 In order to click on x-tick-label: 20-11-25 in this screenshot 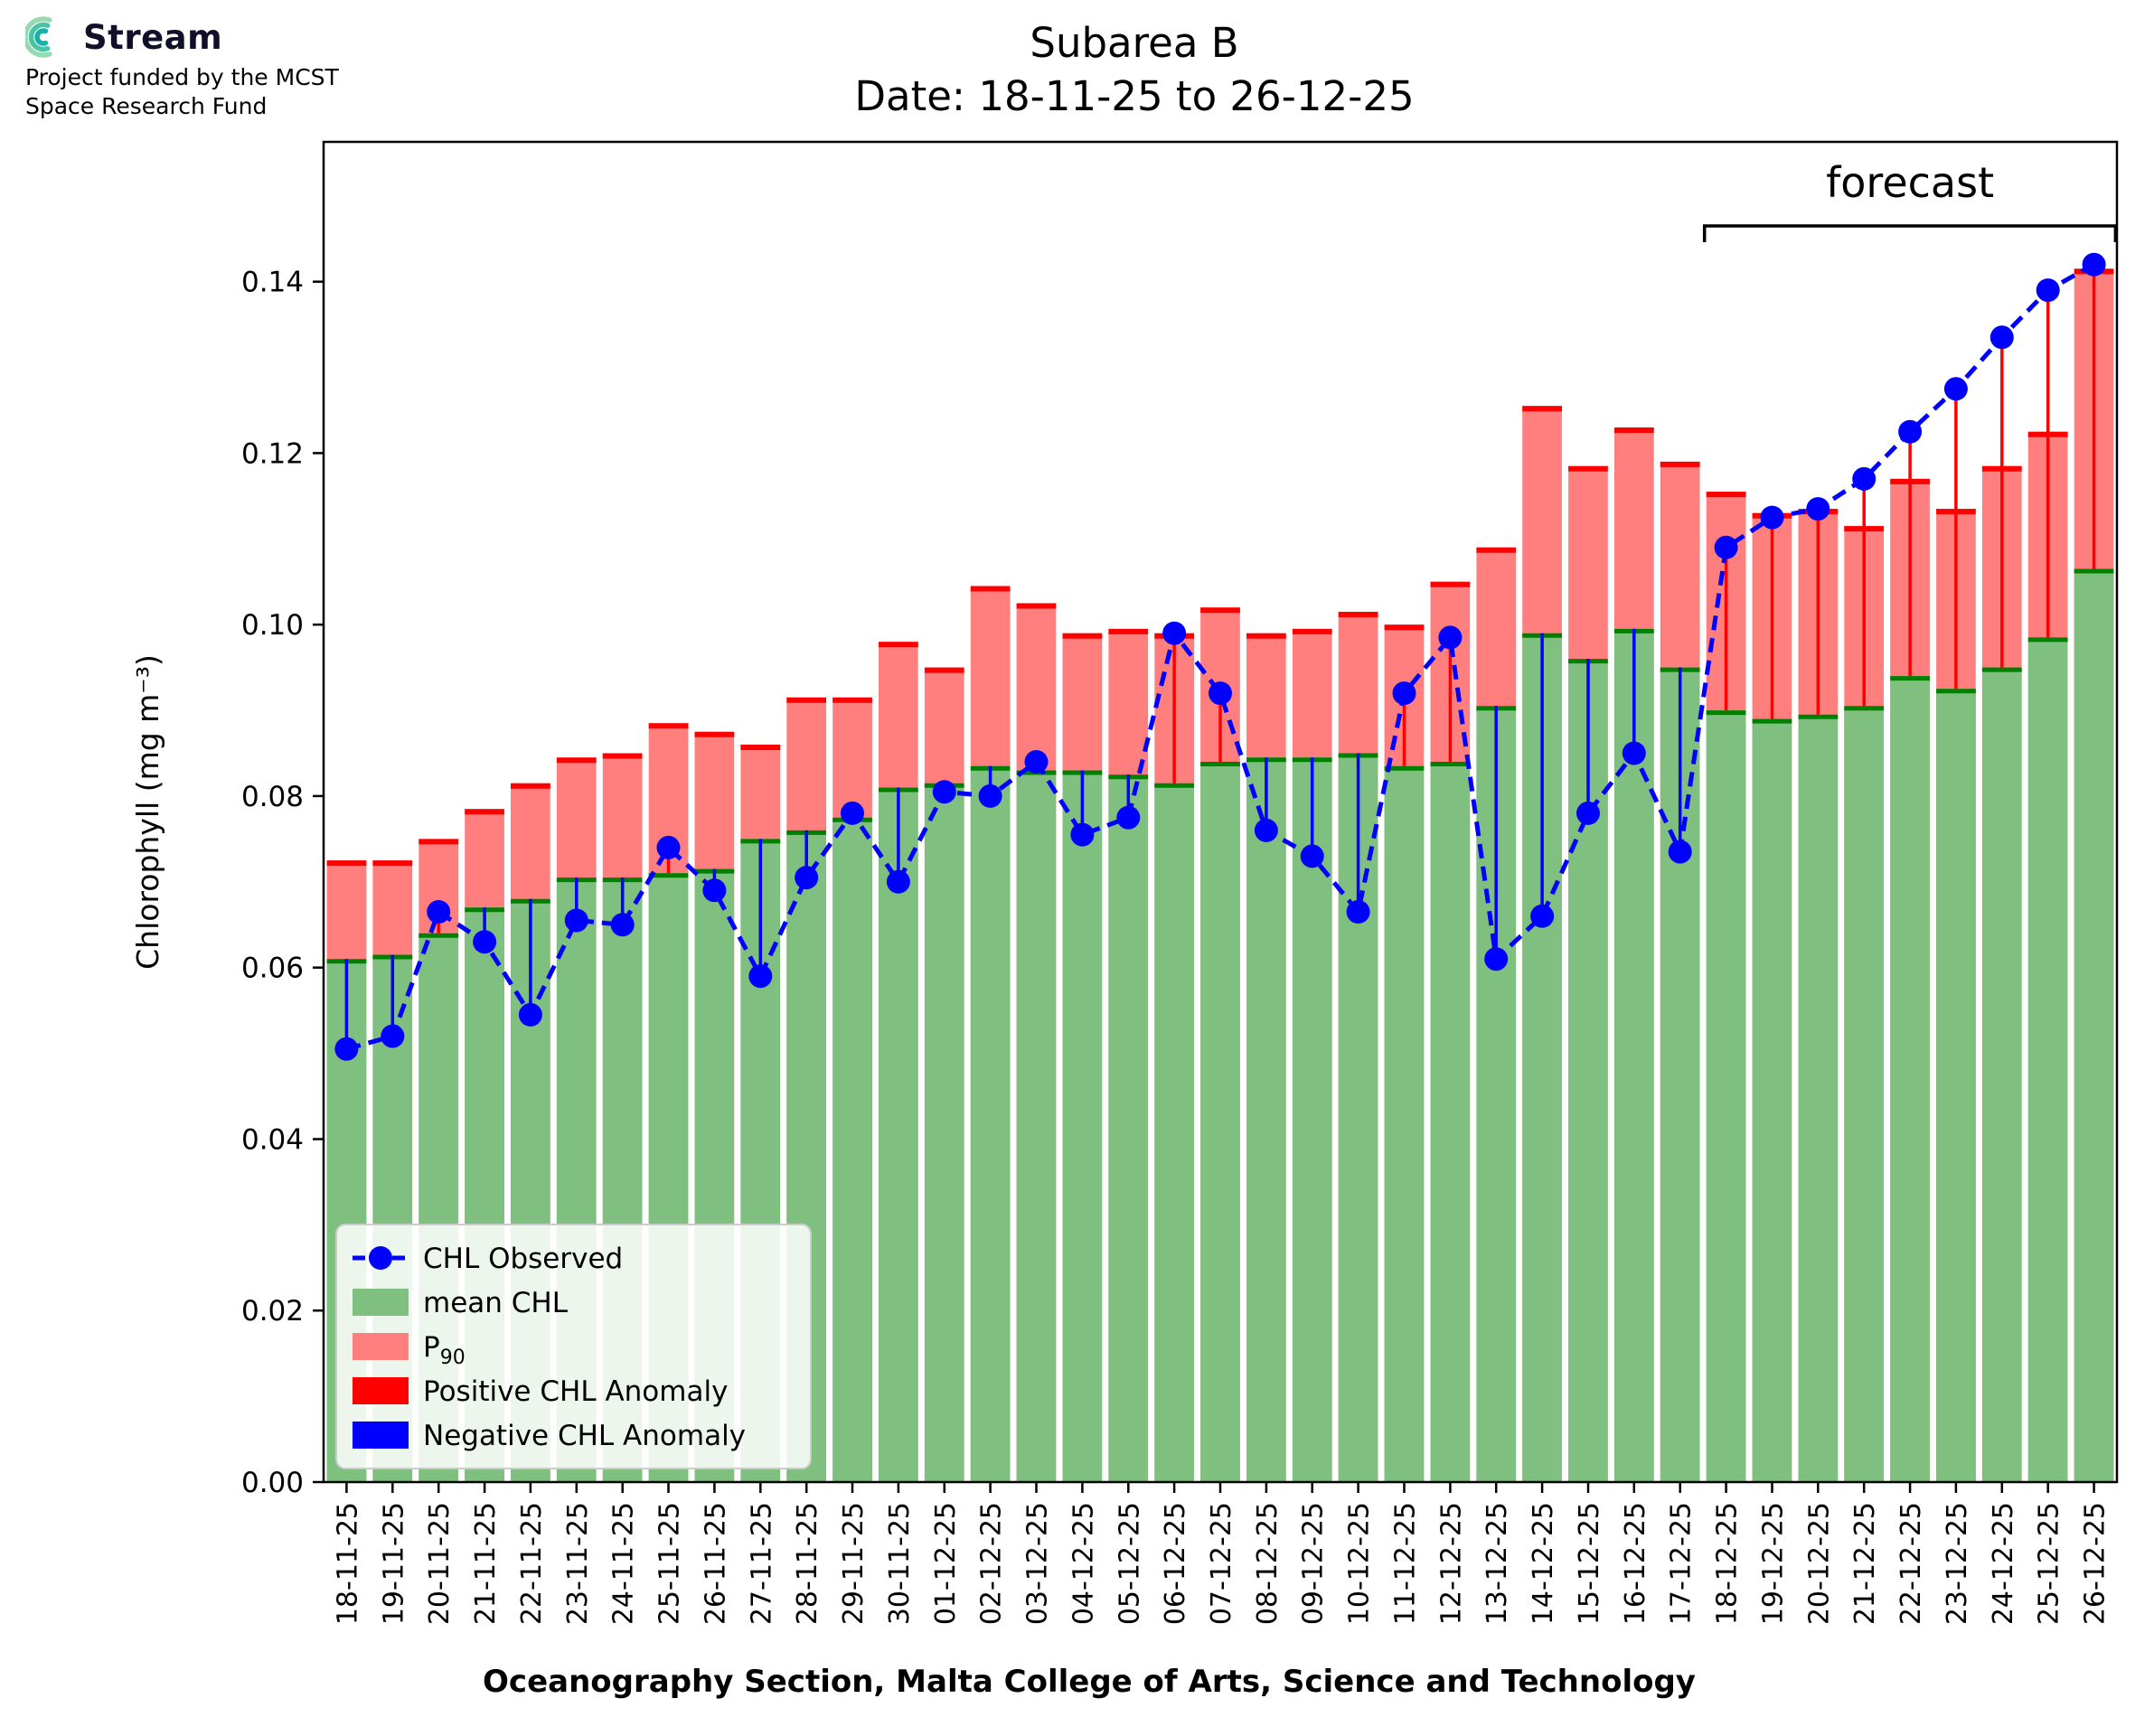, I will do `click(440, 1564)`.